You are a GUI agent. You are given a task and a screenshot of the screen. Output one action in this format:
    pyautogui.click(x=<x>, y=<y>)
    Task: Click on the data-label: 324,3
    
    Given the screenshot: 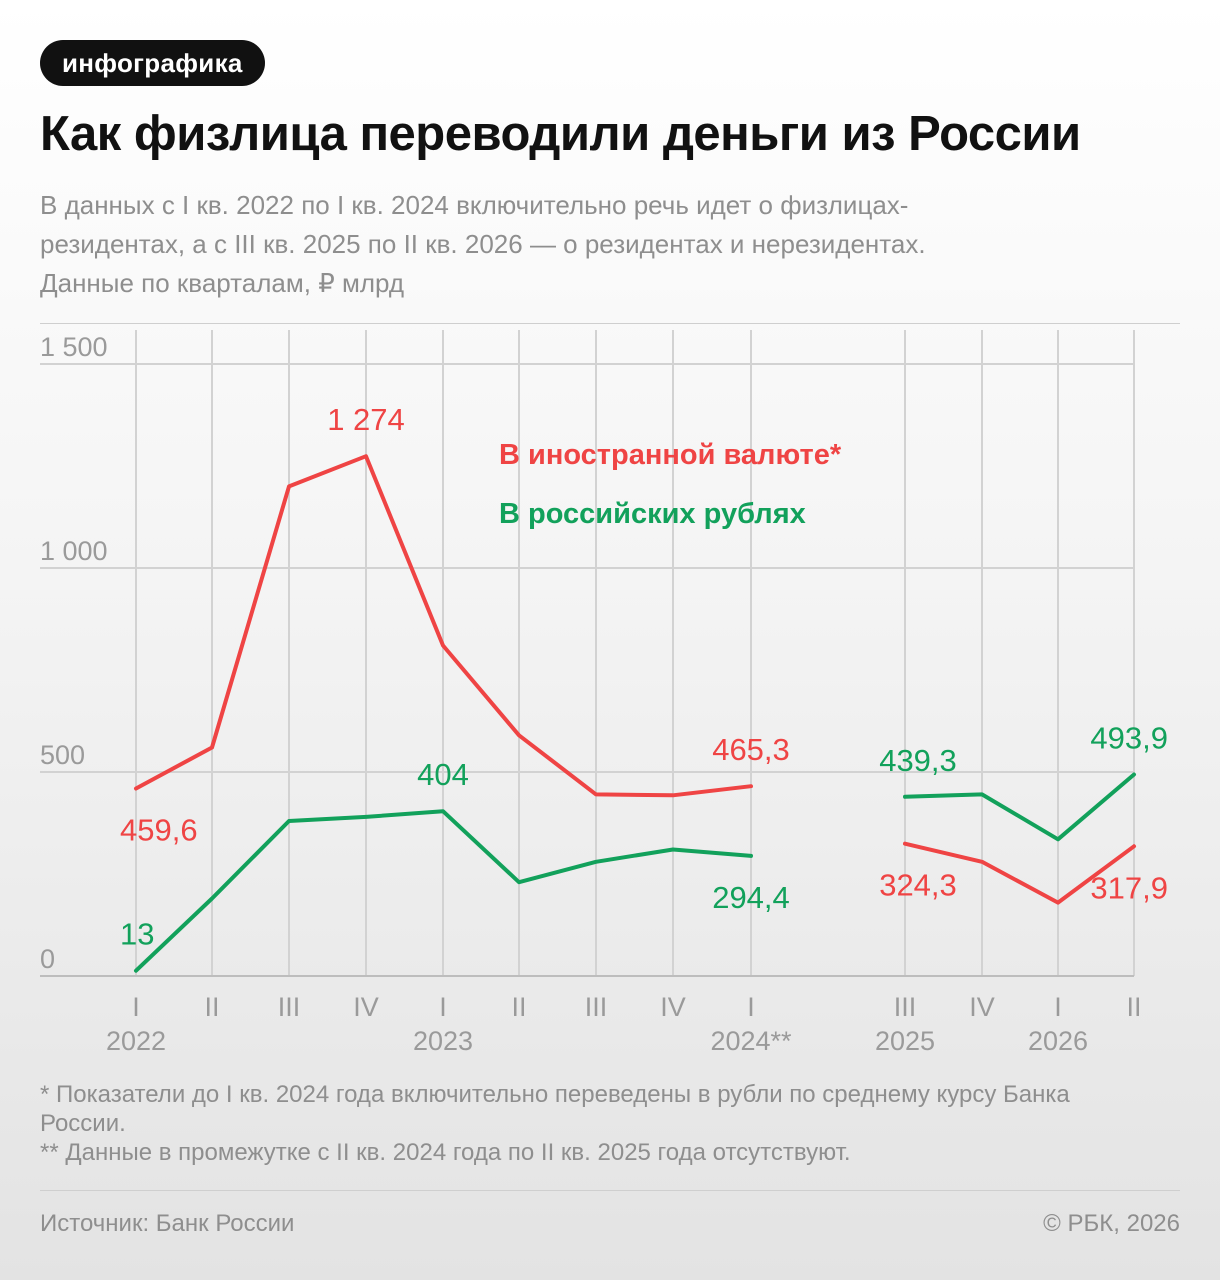 What is the action you would take?
    pyautogui.click(x=918, y=885)
    